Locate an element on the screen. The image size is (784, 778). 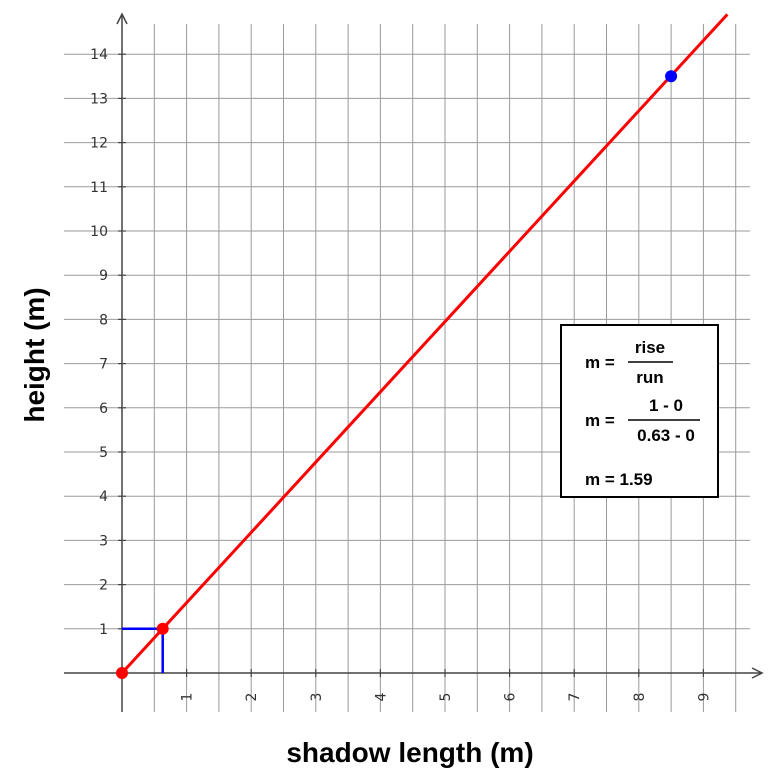
x-tick-label: 8 is located at coordinates (640, 697).